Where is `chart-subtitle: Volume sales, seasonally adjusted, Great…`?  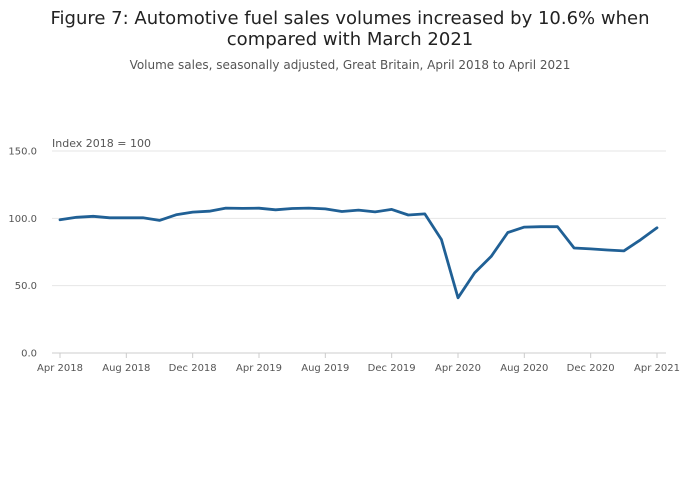 chart-subtitle: Volume sales, seasonally adjusted, Great… is located at coordinates (350, 65).